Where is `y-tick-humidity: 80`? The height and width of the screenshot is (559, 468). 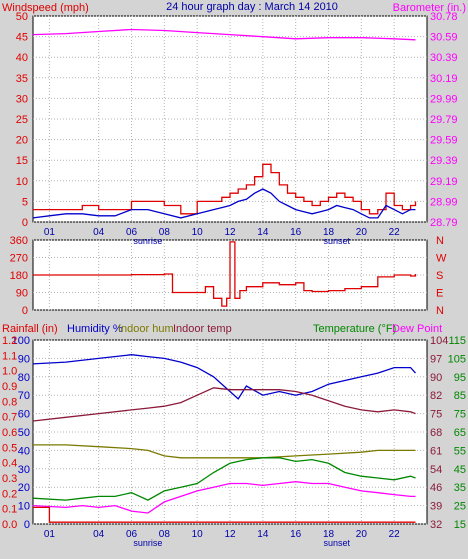
y-tick-humidity: 80 is located at coordinates (24, 378).